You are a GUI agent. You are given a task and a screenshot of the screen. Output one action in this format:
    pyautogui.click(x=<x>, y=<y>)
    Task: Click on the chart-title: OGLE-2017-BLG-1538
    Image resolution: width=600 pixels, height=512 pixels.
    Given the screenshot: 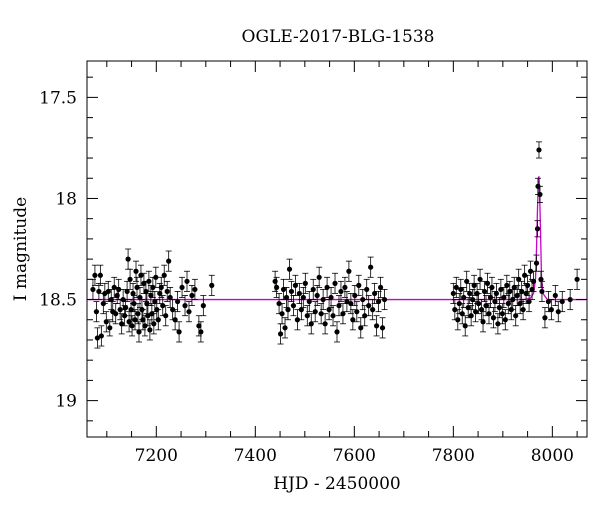 What is the action you would take?
    pyautogui.click(x=338, y=37)
    